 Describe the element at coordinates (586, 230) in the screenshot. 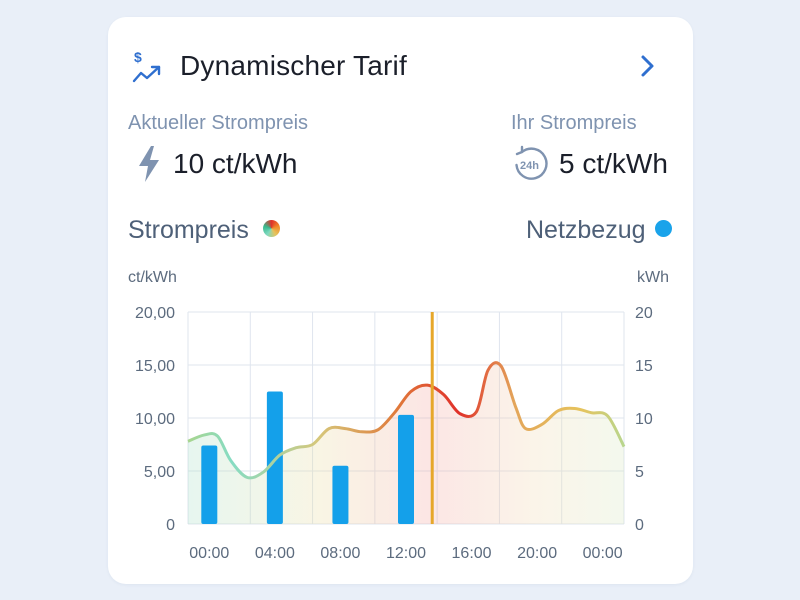

I see `legend-netzbezug-label: Netzbezug` at that location.